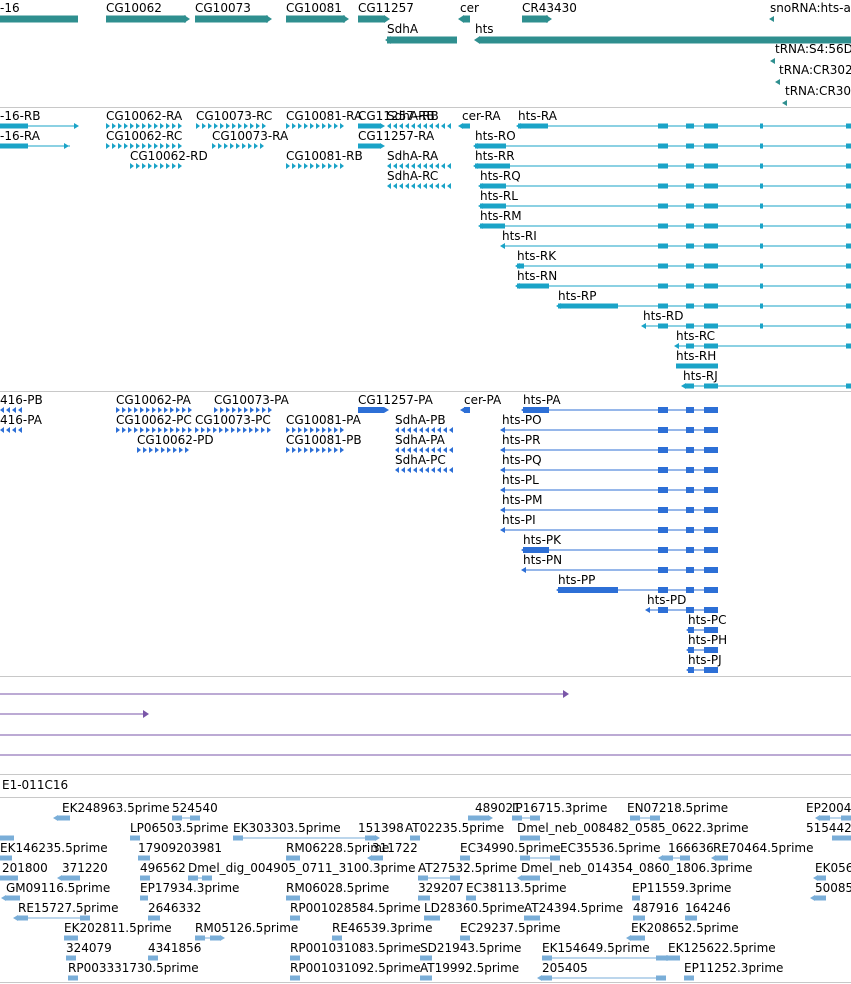 Image resolution: width=851 pixels, height=984 pixels. I want to click on transcript-label: CG11257-RA, so click(396, 136).